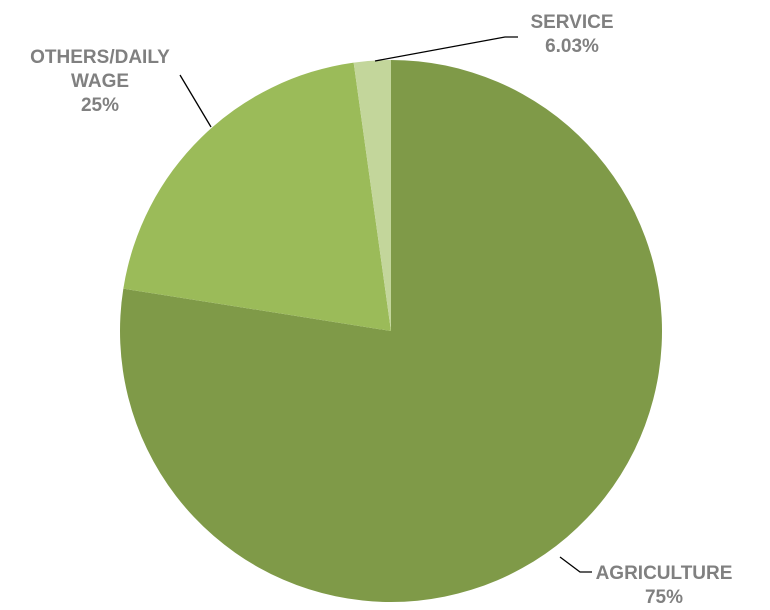 The height and width of the screenshot is (610, 770). What do you see at coordinates (572, 46) in the screenshot?
I see `data-label-line: 6.03%` at bounding box center [572, 46].